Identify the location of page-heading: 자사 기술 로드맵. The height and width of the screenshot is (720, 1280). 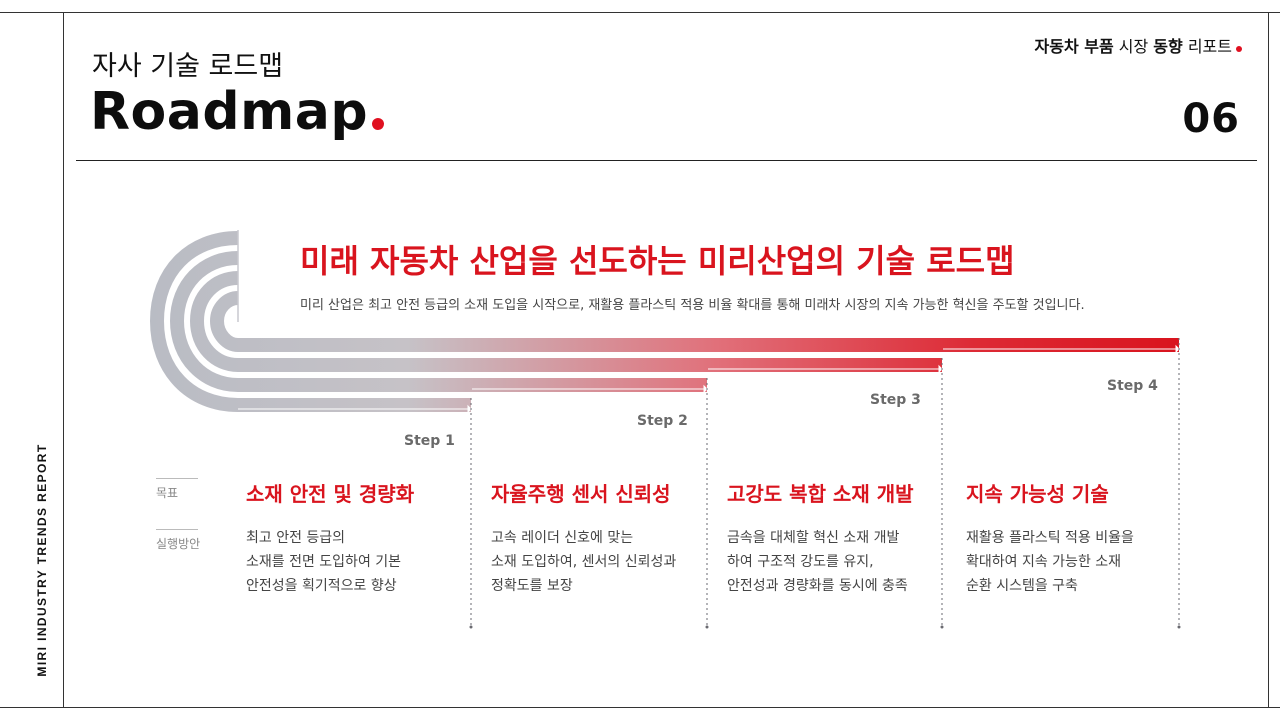
(188, 66).